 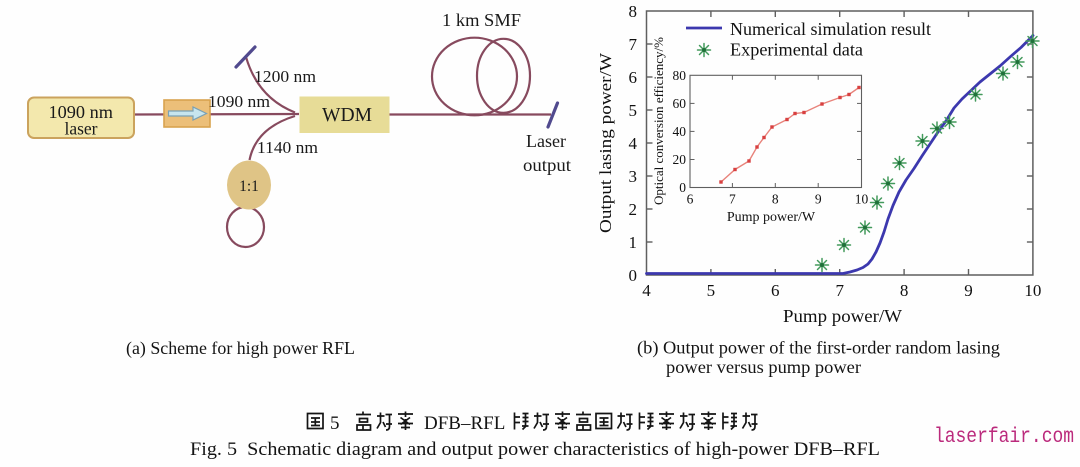 I want to click on svg-text: Experimental data, so click(x=796, y=50).